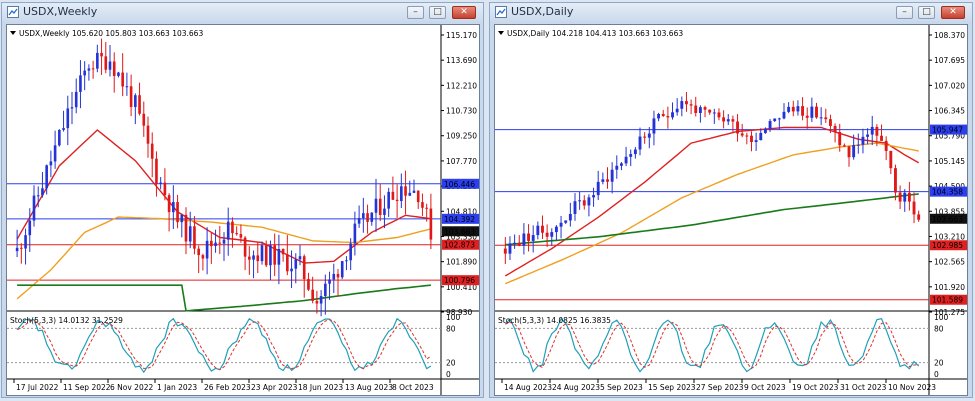  What do you see at coordinates (451, 363) in the screenshot?
I see `stoch-tick-label: 20` at bounding box center [451, 363].